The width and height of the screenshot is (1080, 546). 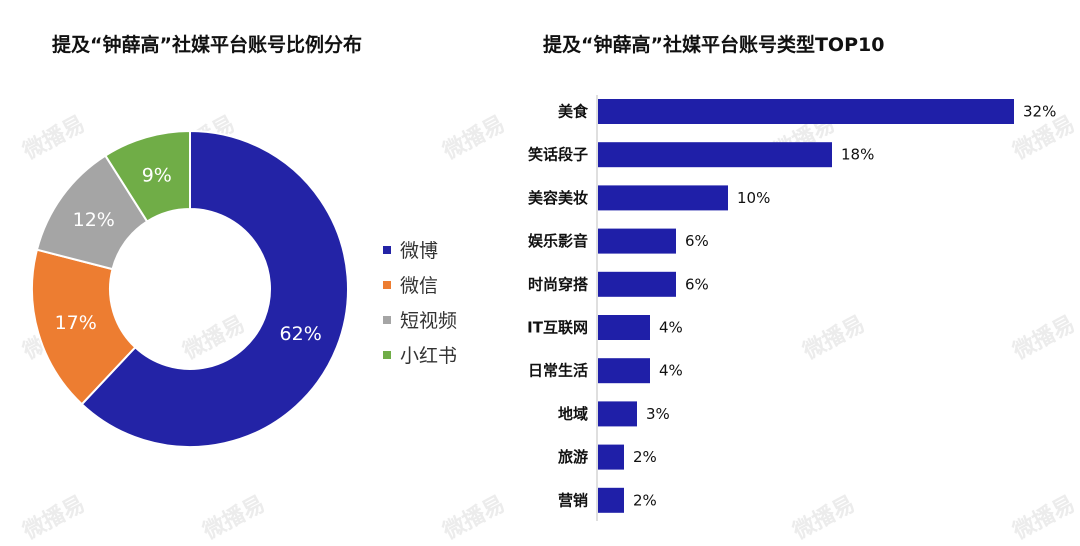 I want to click on legend-item-xiaohongshu: 小红书, so click(x=420, y=354).